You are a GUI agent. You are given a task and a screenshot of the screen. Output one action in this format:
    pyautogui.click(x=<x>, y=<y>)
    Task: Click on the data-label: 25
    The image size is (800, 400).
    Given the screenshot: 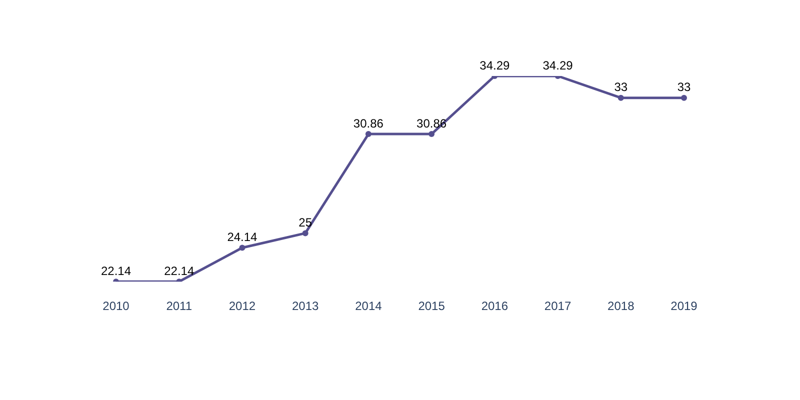 What is the action you would take?
    pyautogui.click(x=305, y=223)
    